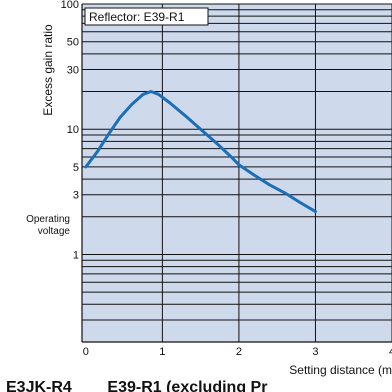 The width and height of the screenshot is (392, 392). What do you see at coordinates (162, 352) in the screenshot?
I see `x-tick-label: 1` at bounding box center [162, 352].